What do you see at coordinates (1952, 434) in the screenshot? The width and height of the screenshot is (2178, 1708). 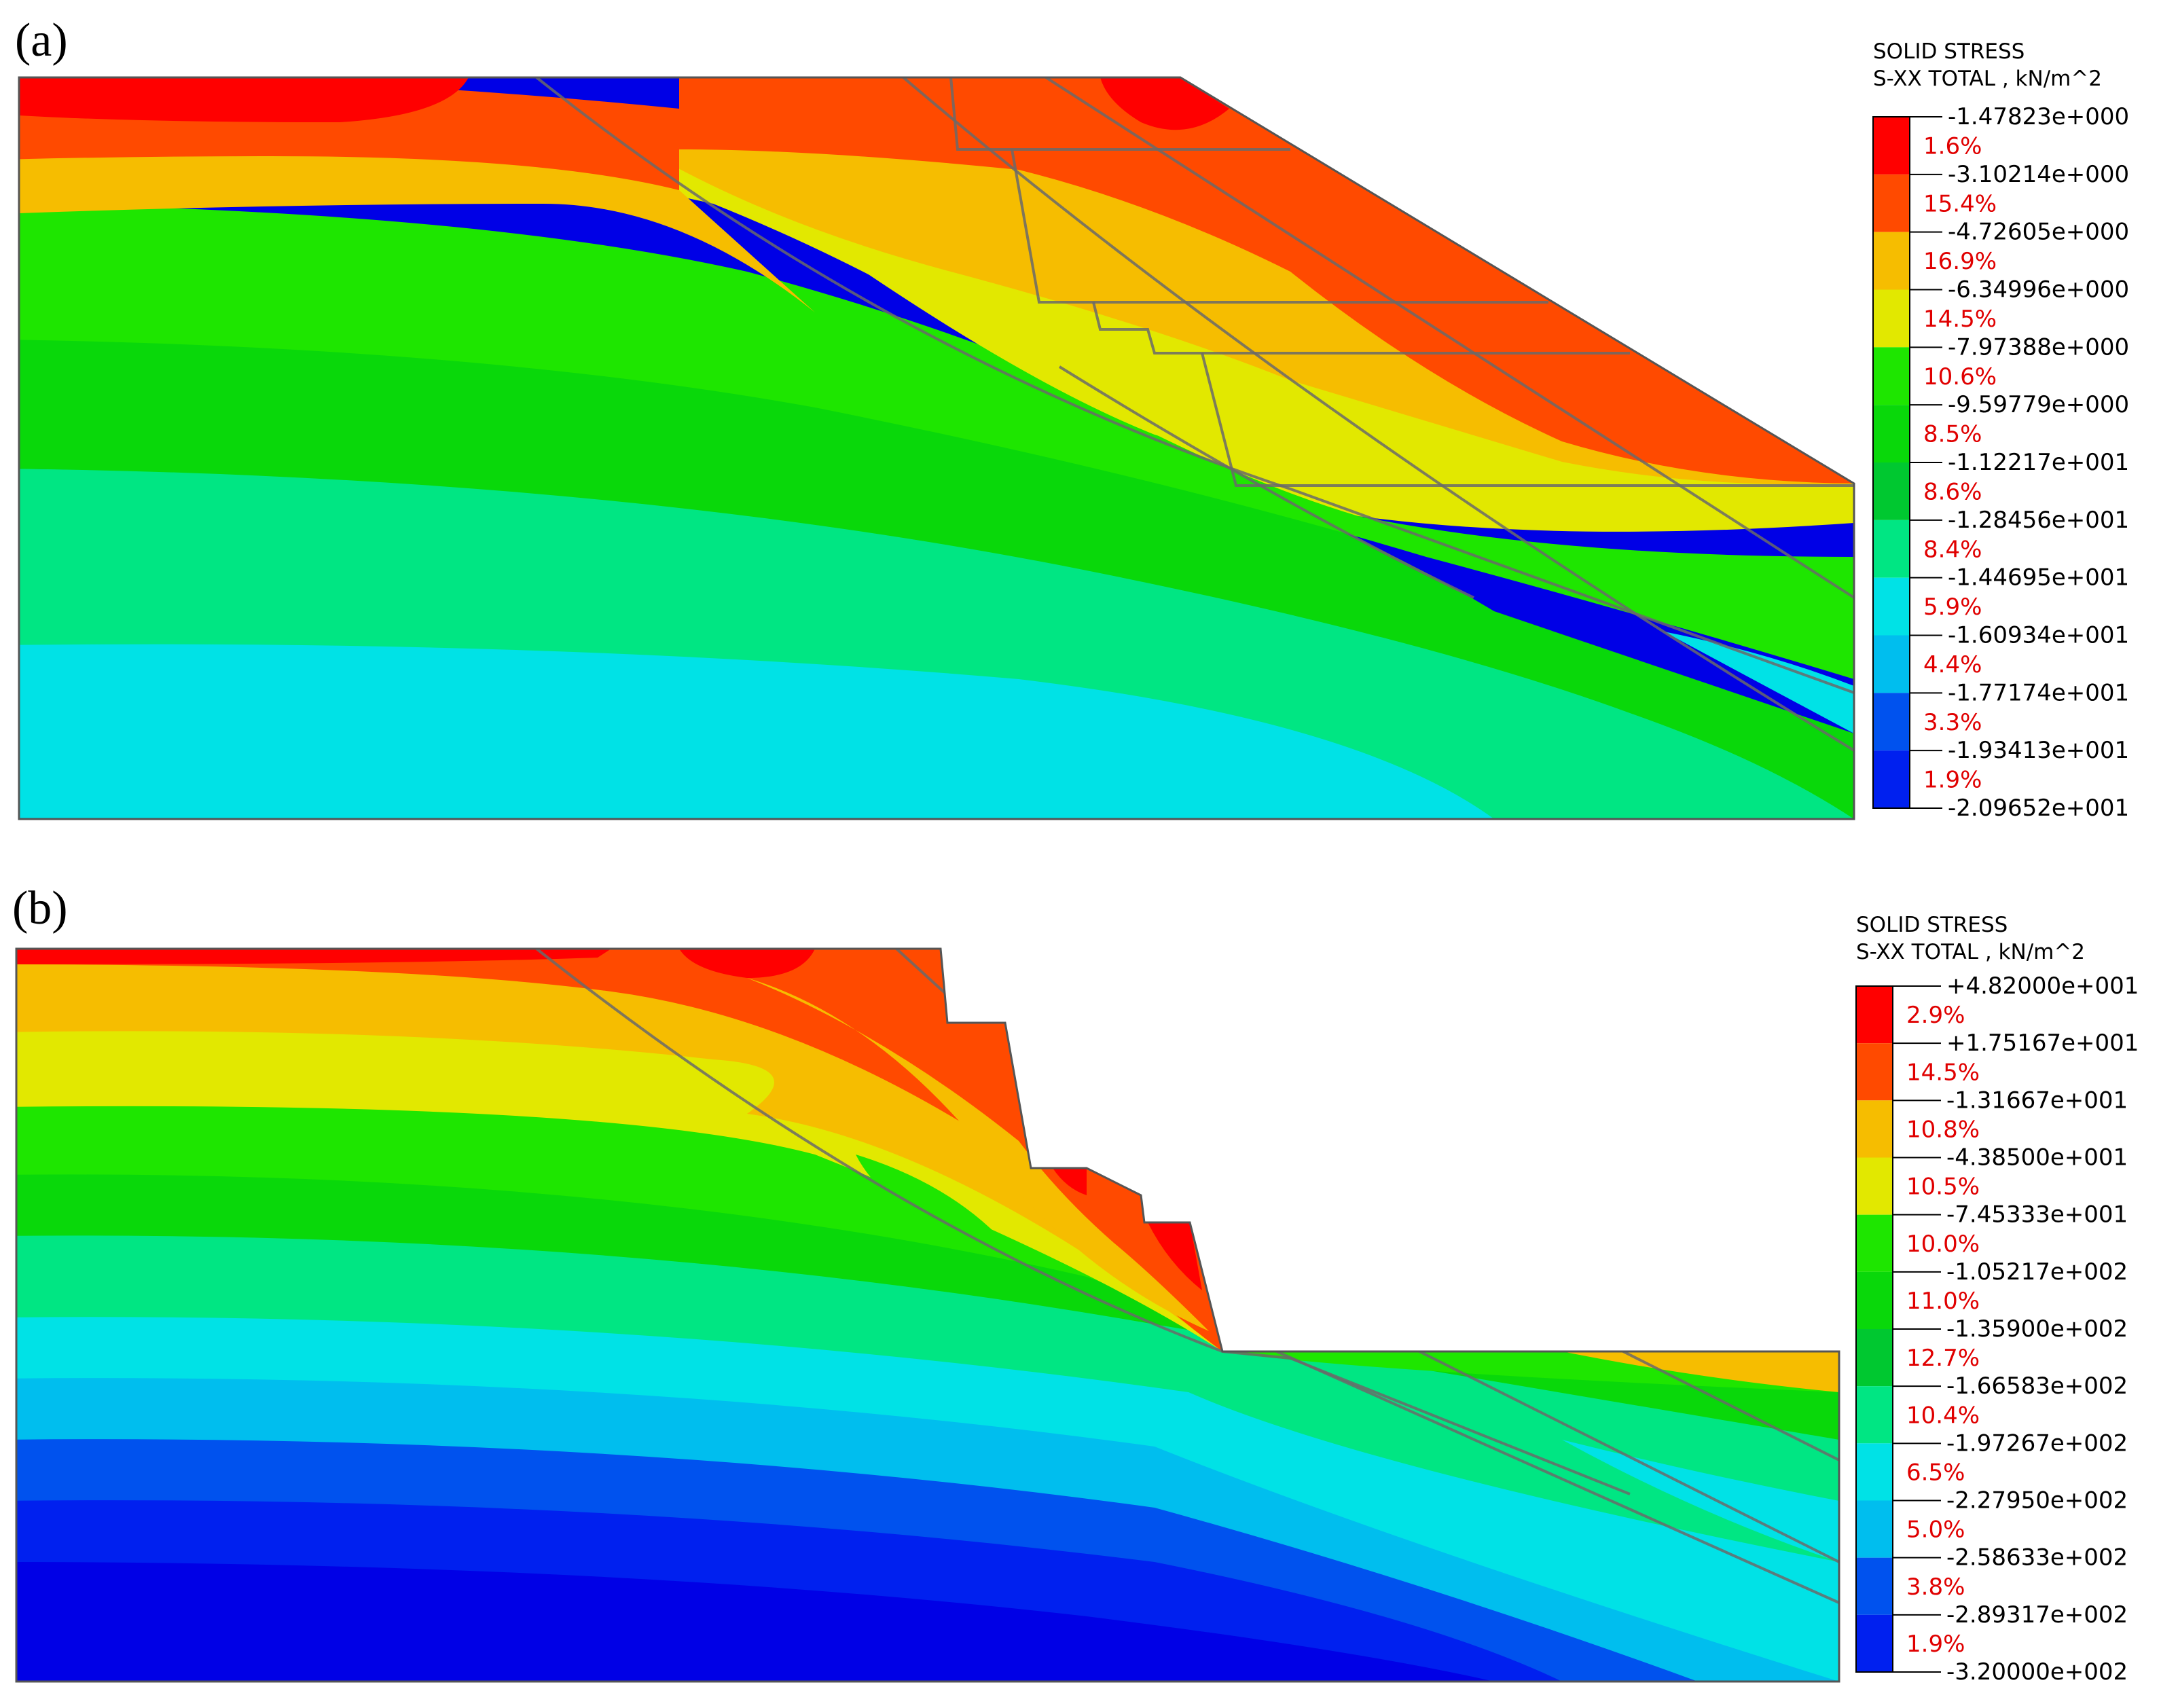 I see `legend-percent: 8.5%` at bounding box center [1952, 434].